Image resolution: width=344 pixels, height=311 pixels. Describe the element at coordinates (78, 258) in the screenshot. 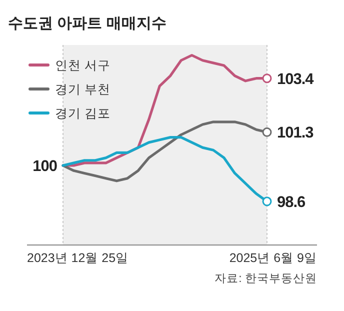

I see `annotation: 2023년 12월 25일` at that location.